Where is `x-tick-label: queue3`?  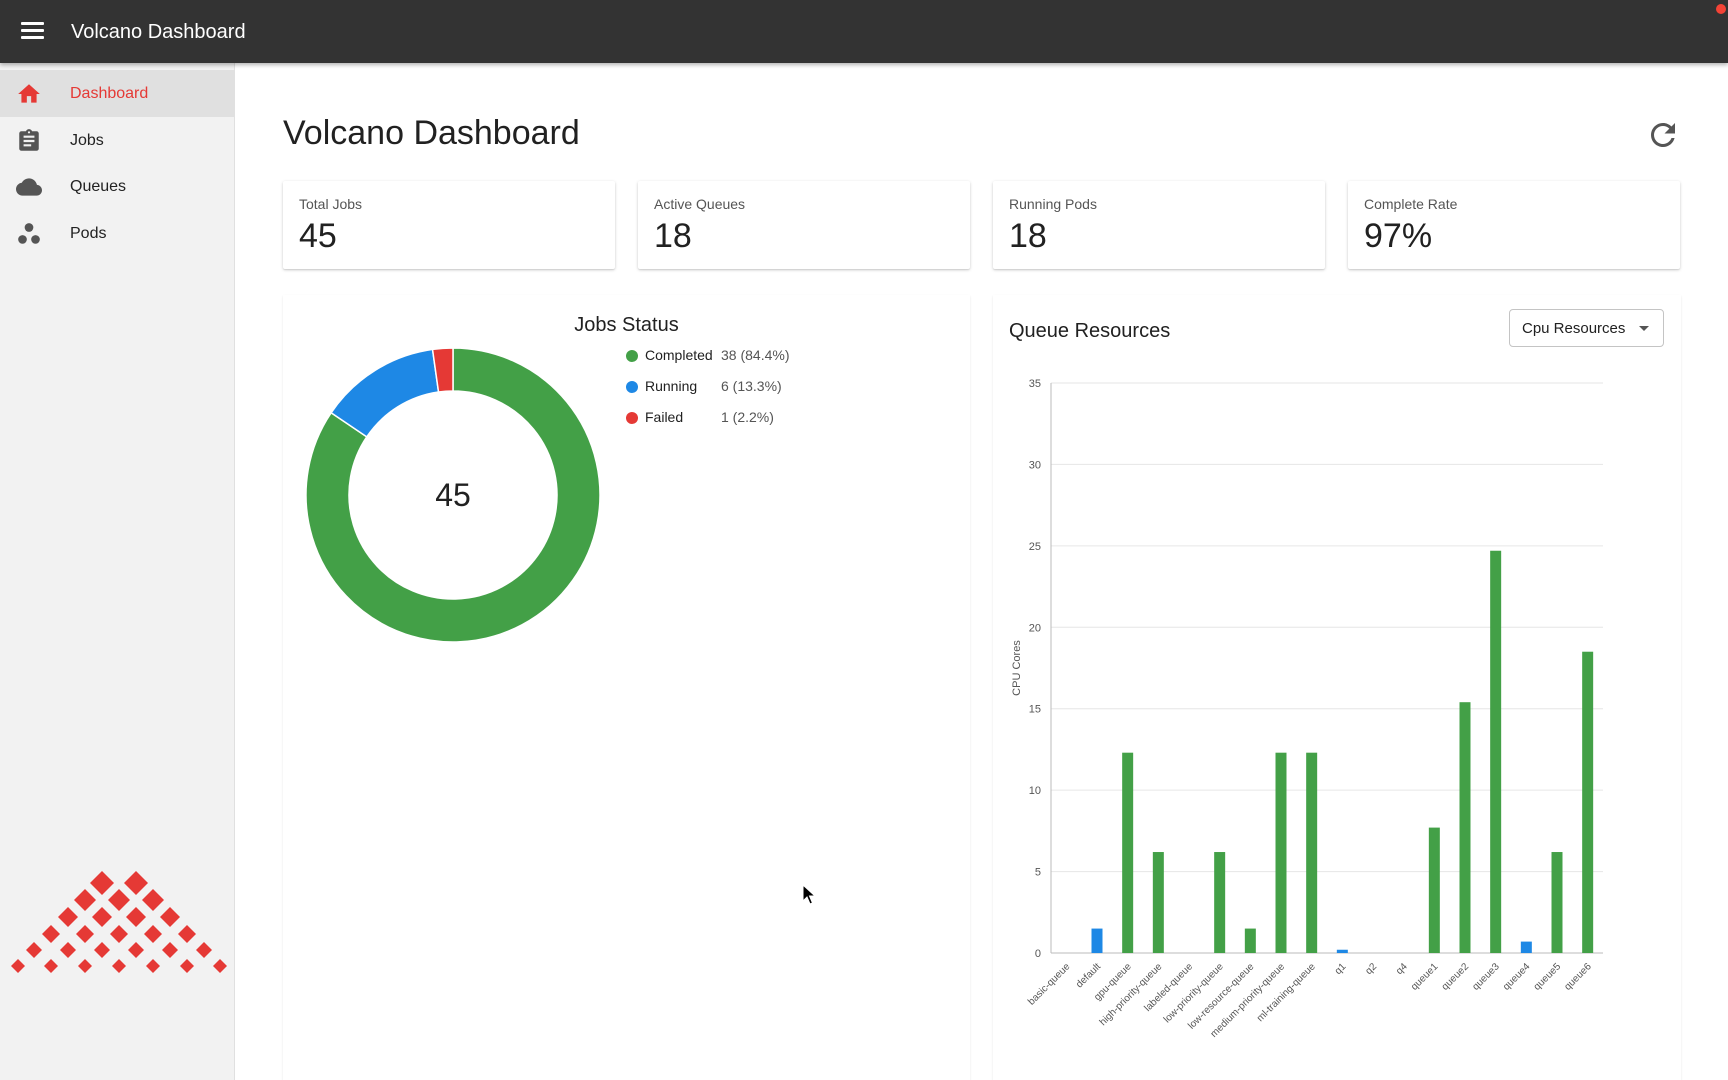
x-tick-label: queue3 is located at coordinates (1486, 977).